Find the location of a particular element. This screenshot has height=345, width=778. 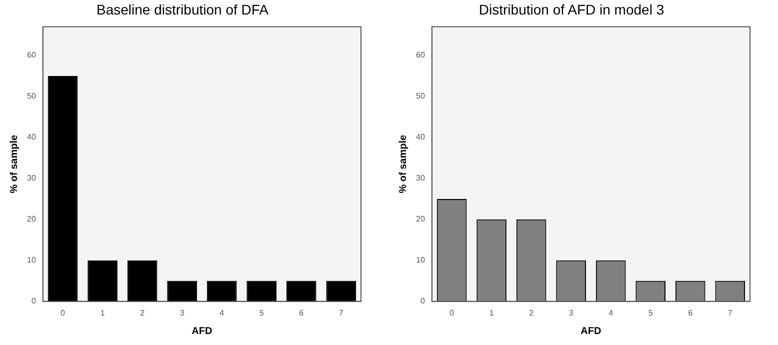

chart-title: Baseline distribution of DFA is located at coordinates (183, 9).